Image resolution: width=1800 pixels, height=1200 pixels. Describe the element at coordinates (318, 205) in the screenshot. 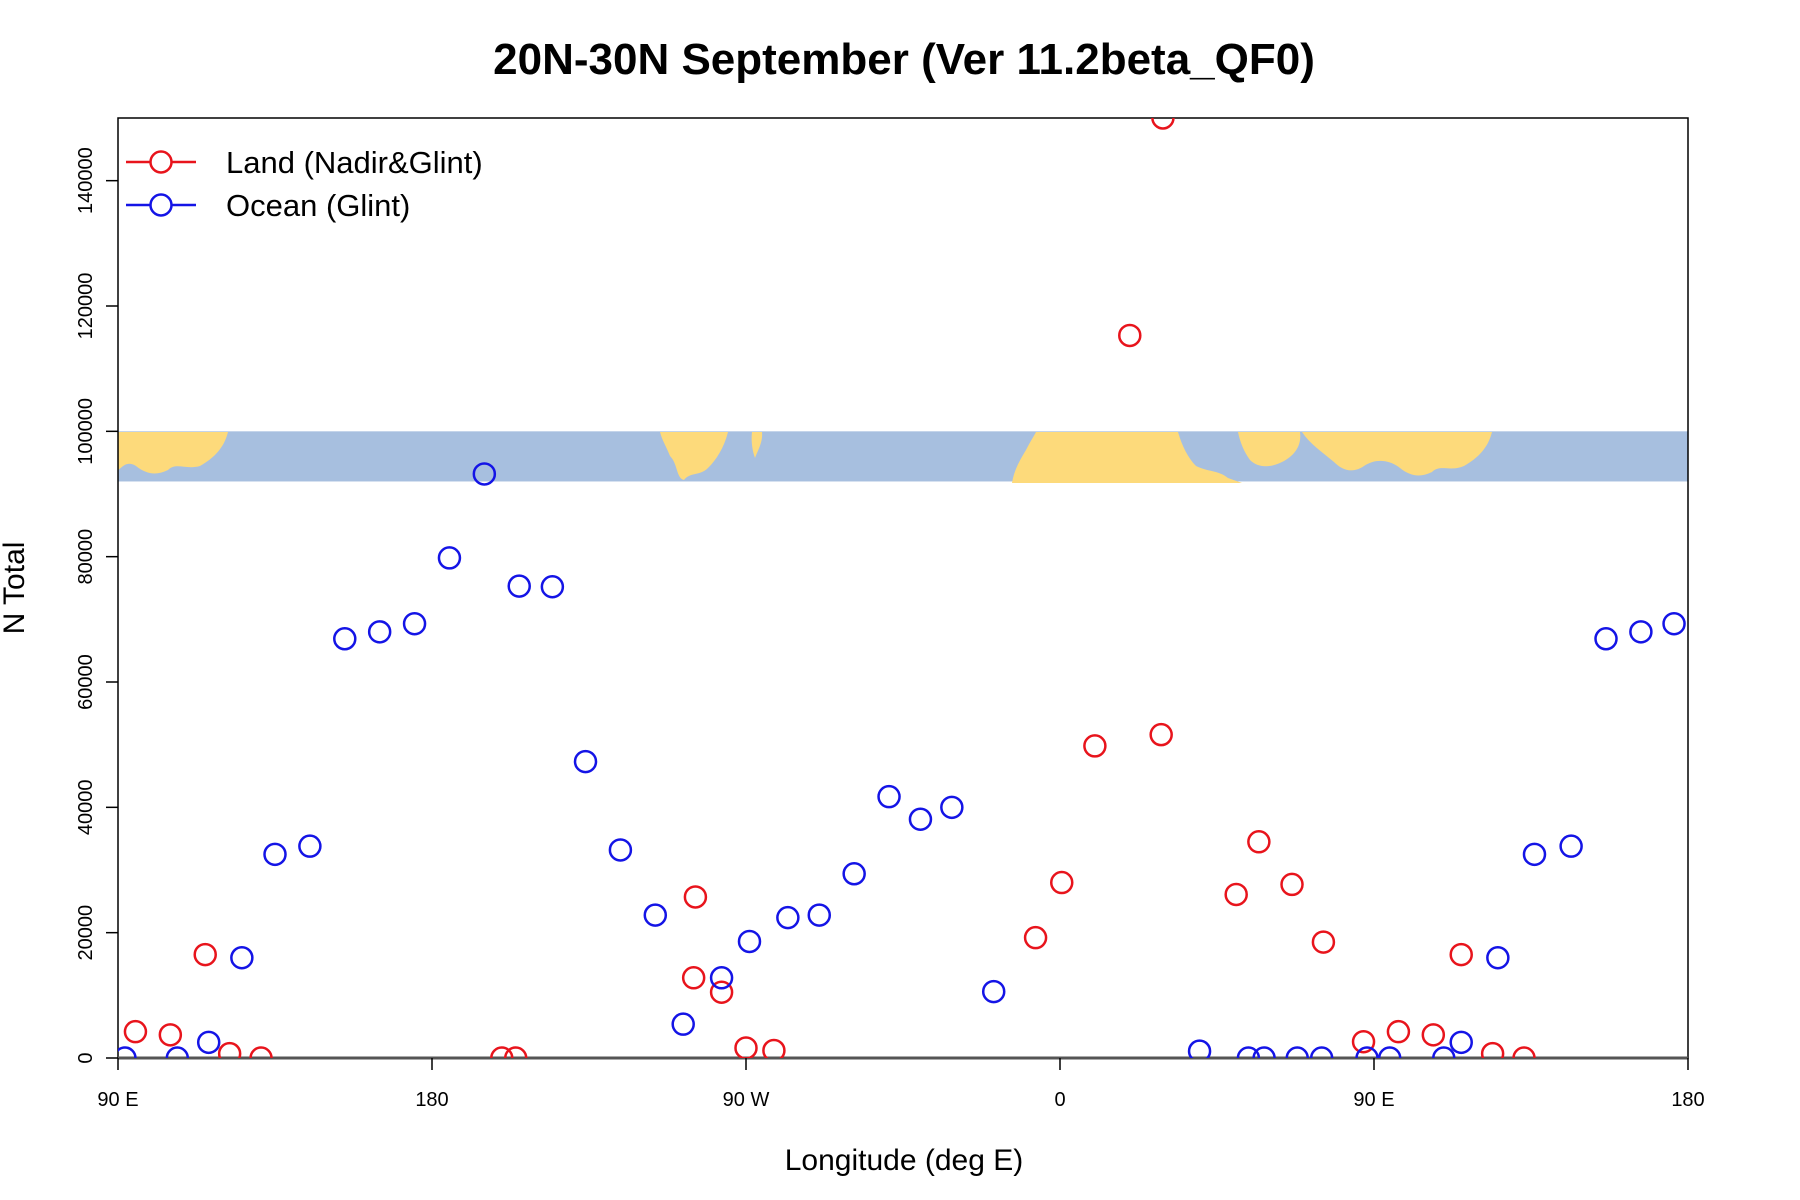

I see `legend-ocean-label: Ocean (Glint)` at that location.